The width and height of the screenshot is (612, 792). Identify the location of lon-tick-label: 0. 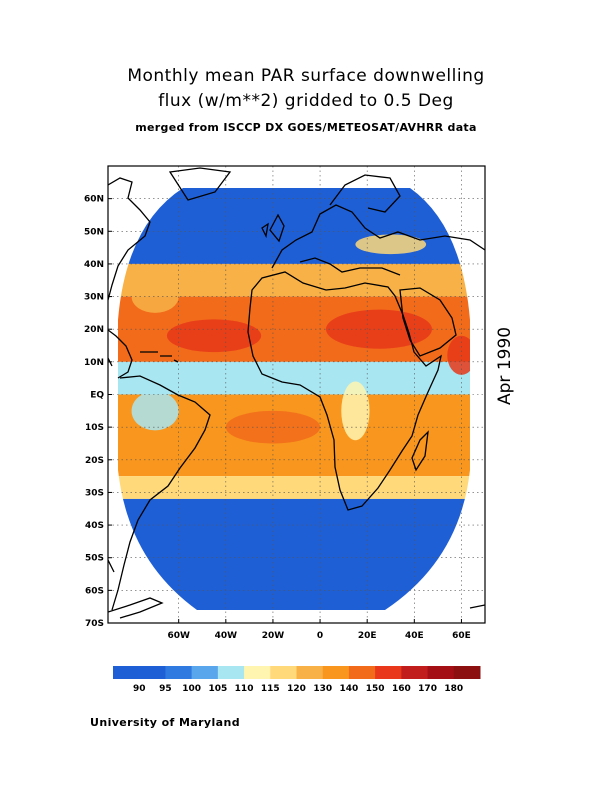
(320, 636).